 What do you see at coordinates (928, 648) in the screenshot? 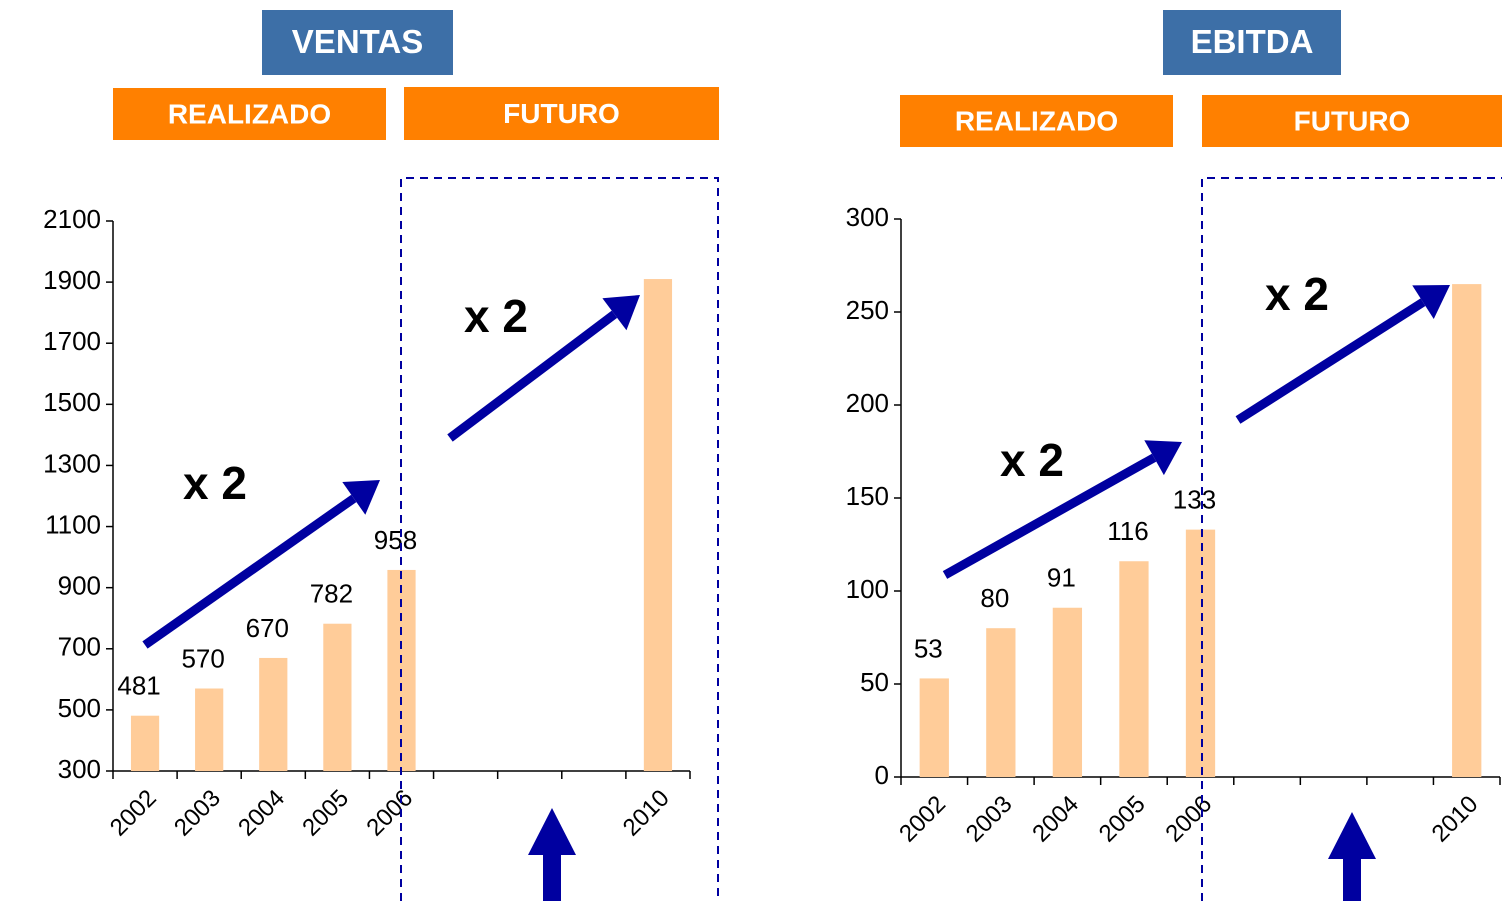
I see `data-label: 53` at bounding box center [928, 648].